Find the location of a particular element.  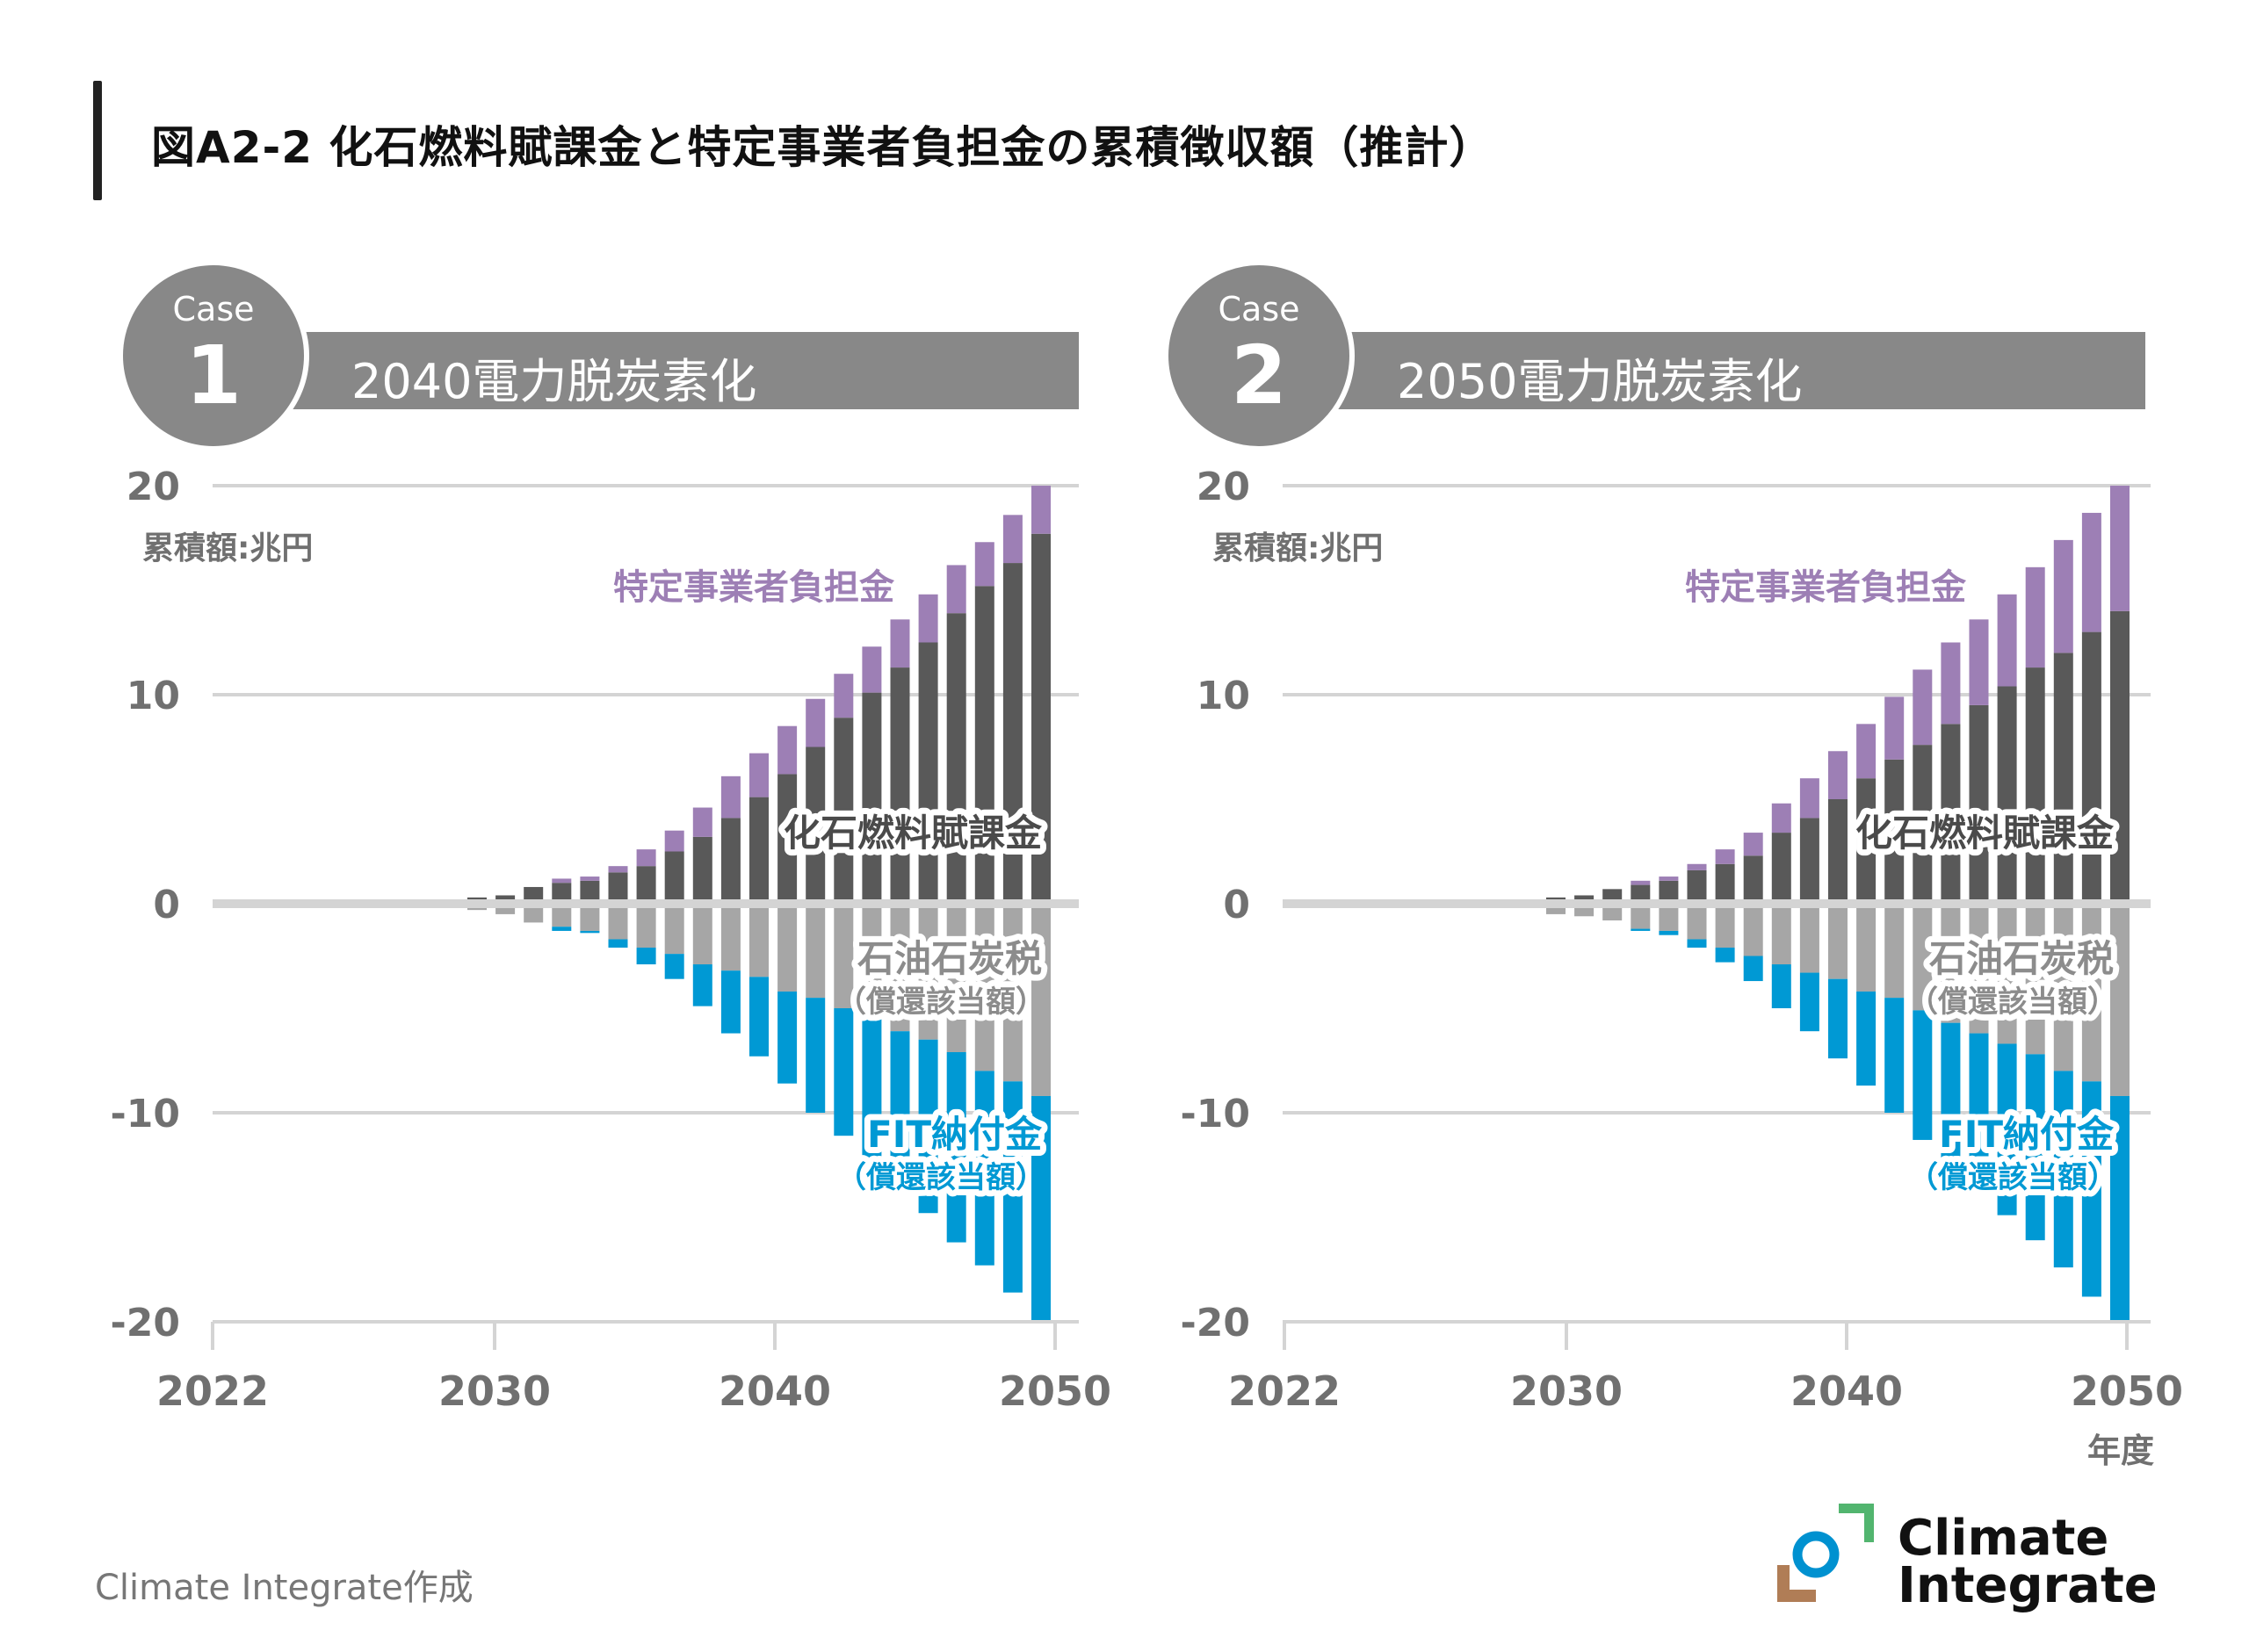

bar-petroleum_coal_tax-2049 is located at coordinates (1041, 1000).